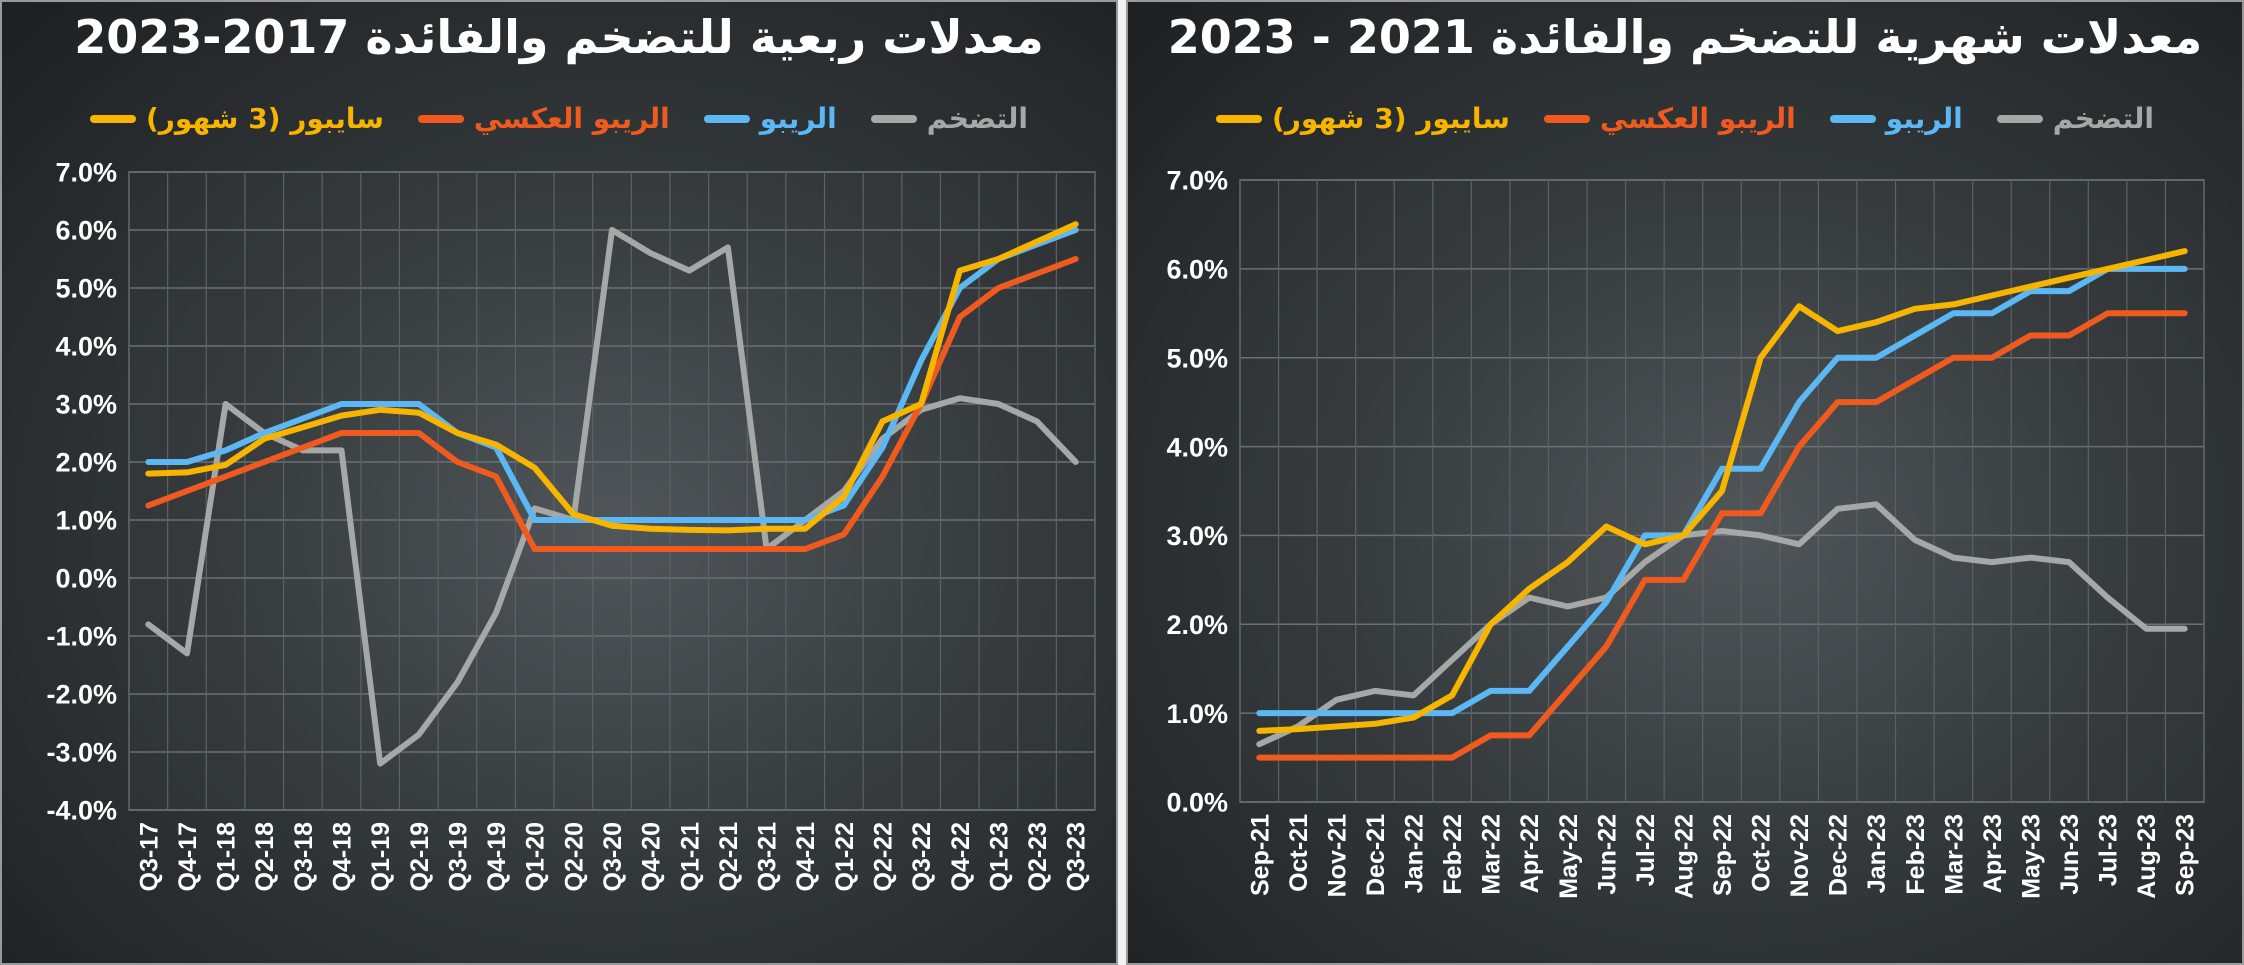 The height and width of the screenshot is (965, 2244). I want to click on x-tick-label: Mar-23, so click(1954, 854).